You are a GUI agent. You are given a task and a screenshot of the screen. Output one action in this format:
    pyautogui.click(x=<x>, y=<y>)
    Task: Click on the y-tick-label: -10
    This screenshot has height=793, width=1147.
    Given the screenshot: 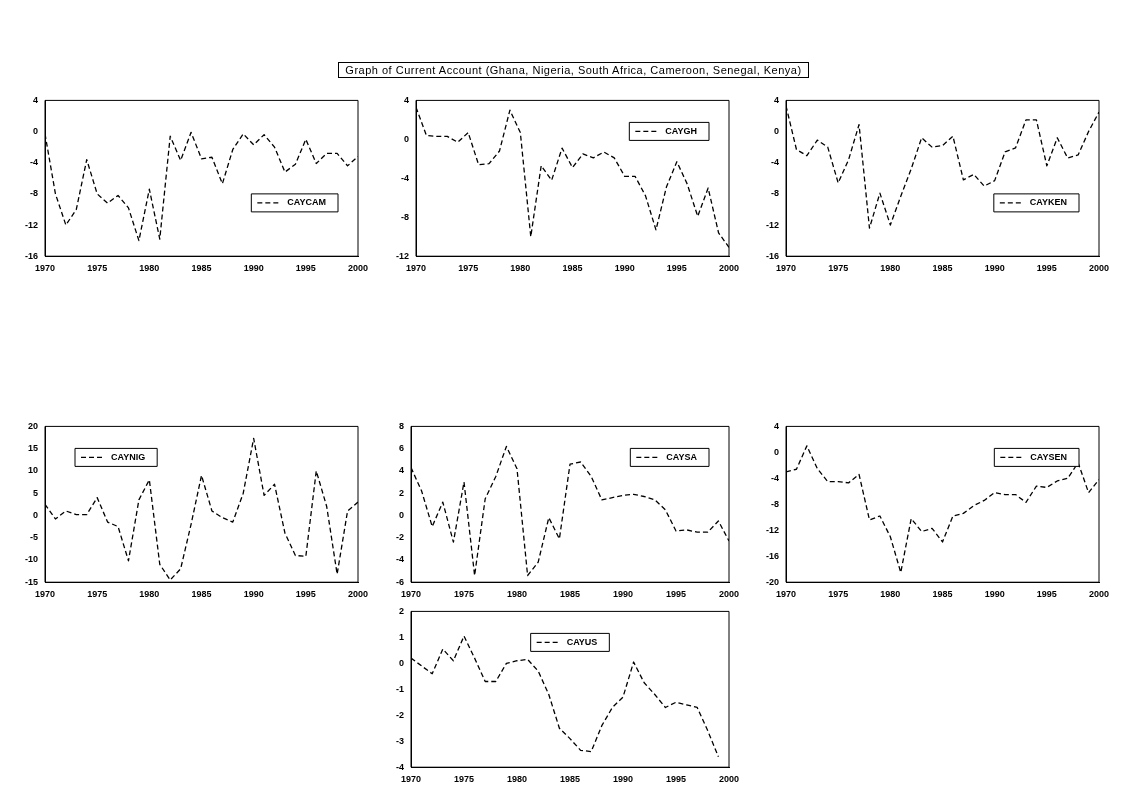 What is the action you would take?
    pyautogui.click(x=31, y=559)
    